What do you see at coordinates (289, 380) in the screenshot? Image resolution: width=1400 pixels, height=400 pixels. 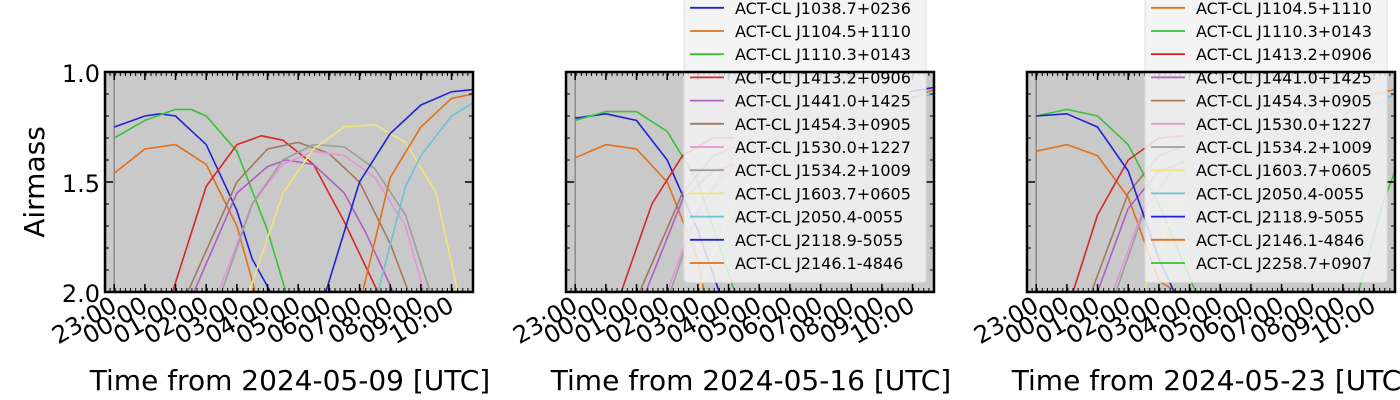 I see `x-axis-label-panel-1: Time from 2024-05-09 [UTC]` at bounding box center [289, 380].